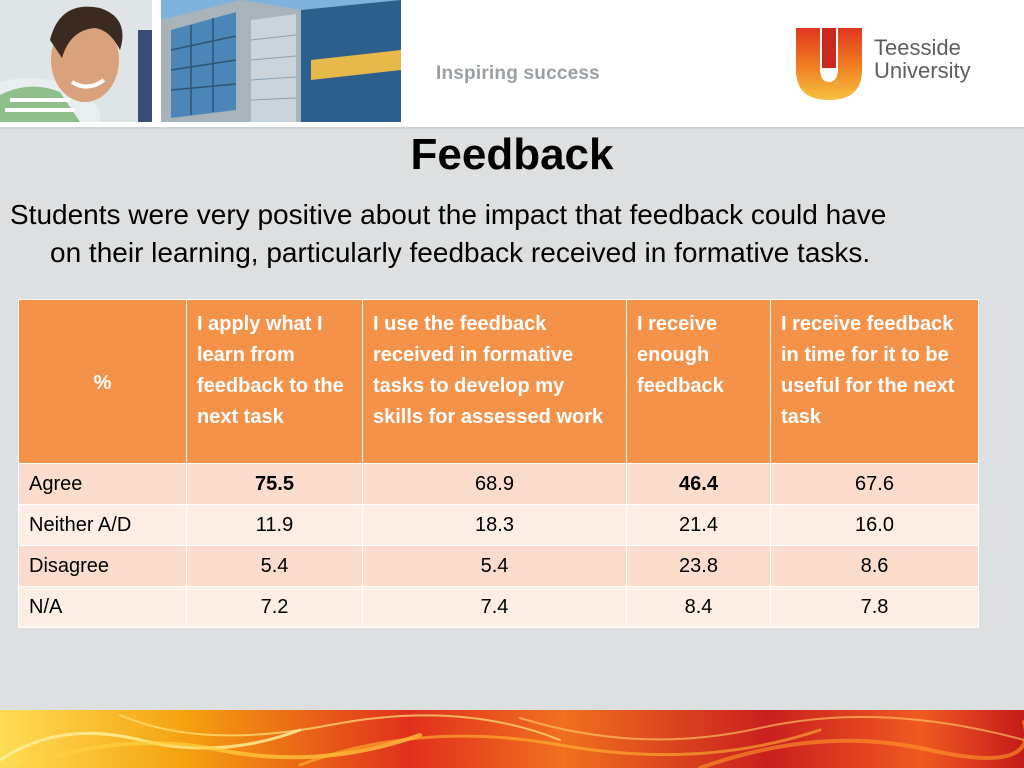 The height and width of the screenshot is (768, 1024). Describe the element at coordinates (281, 61) in the screenshot. I see `building-photo` at that location.